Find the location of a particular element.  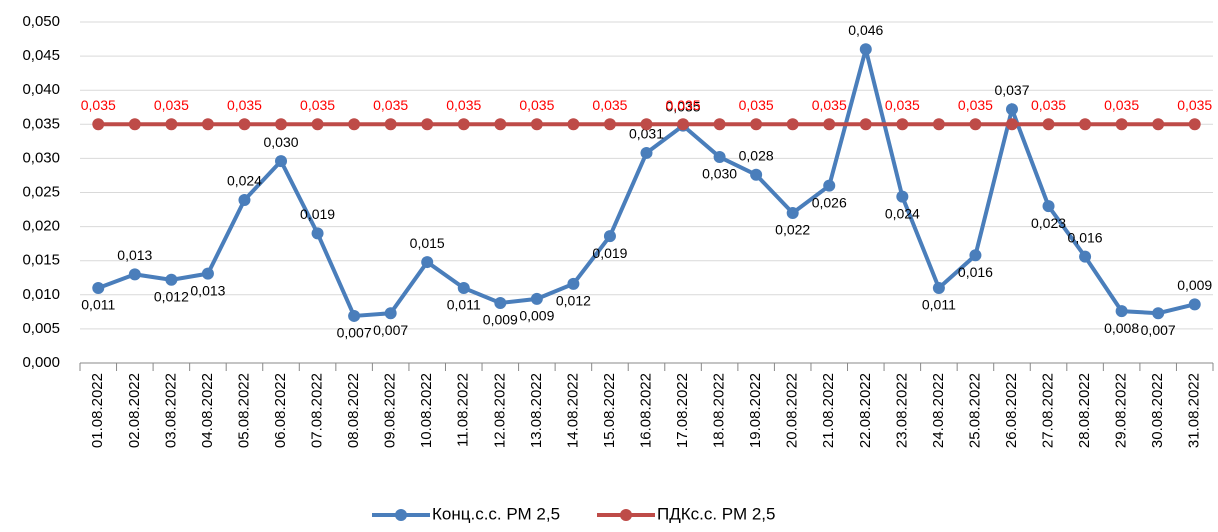

x-tick-label: 25.08.2022 is located at coordinates (974, 410).